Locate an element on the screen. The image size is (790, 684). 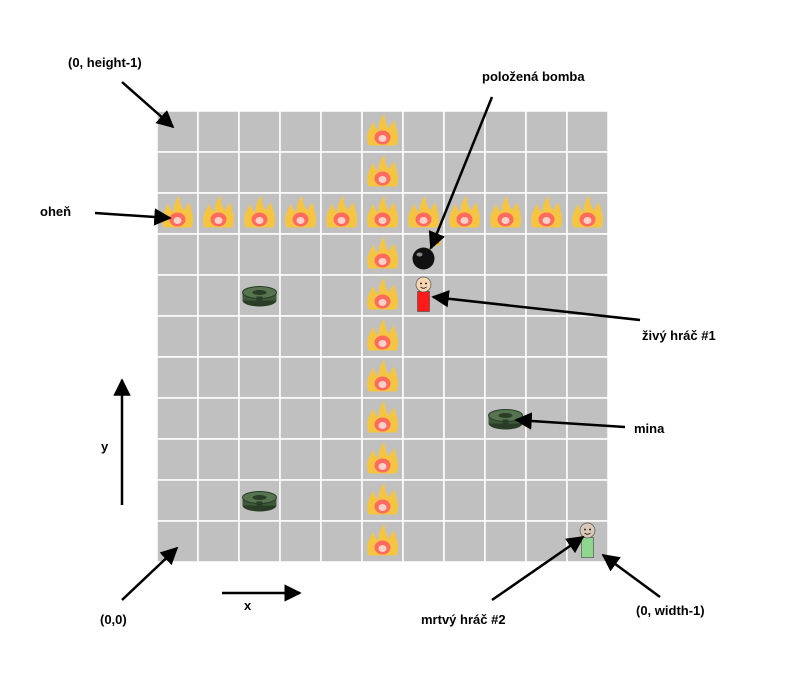
arrow-bottom-right is located at coordinates (631, 576).